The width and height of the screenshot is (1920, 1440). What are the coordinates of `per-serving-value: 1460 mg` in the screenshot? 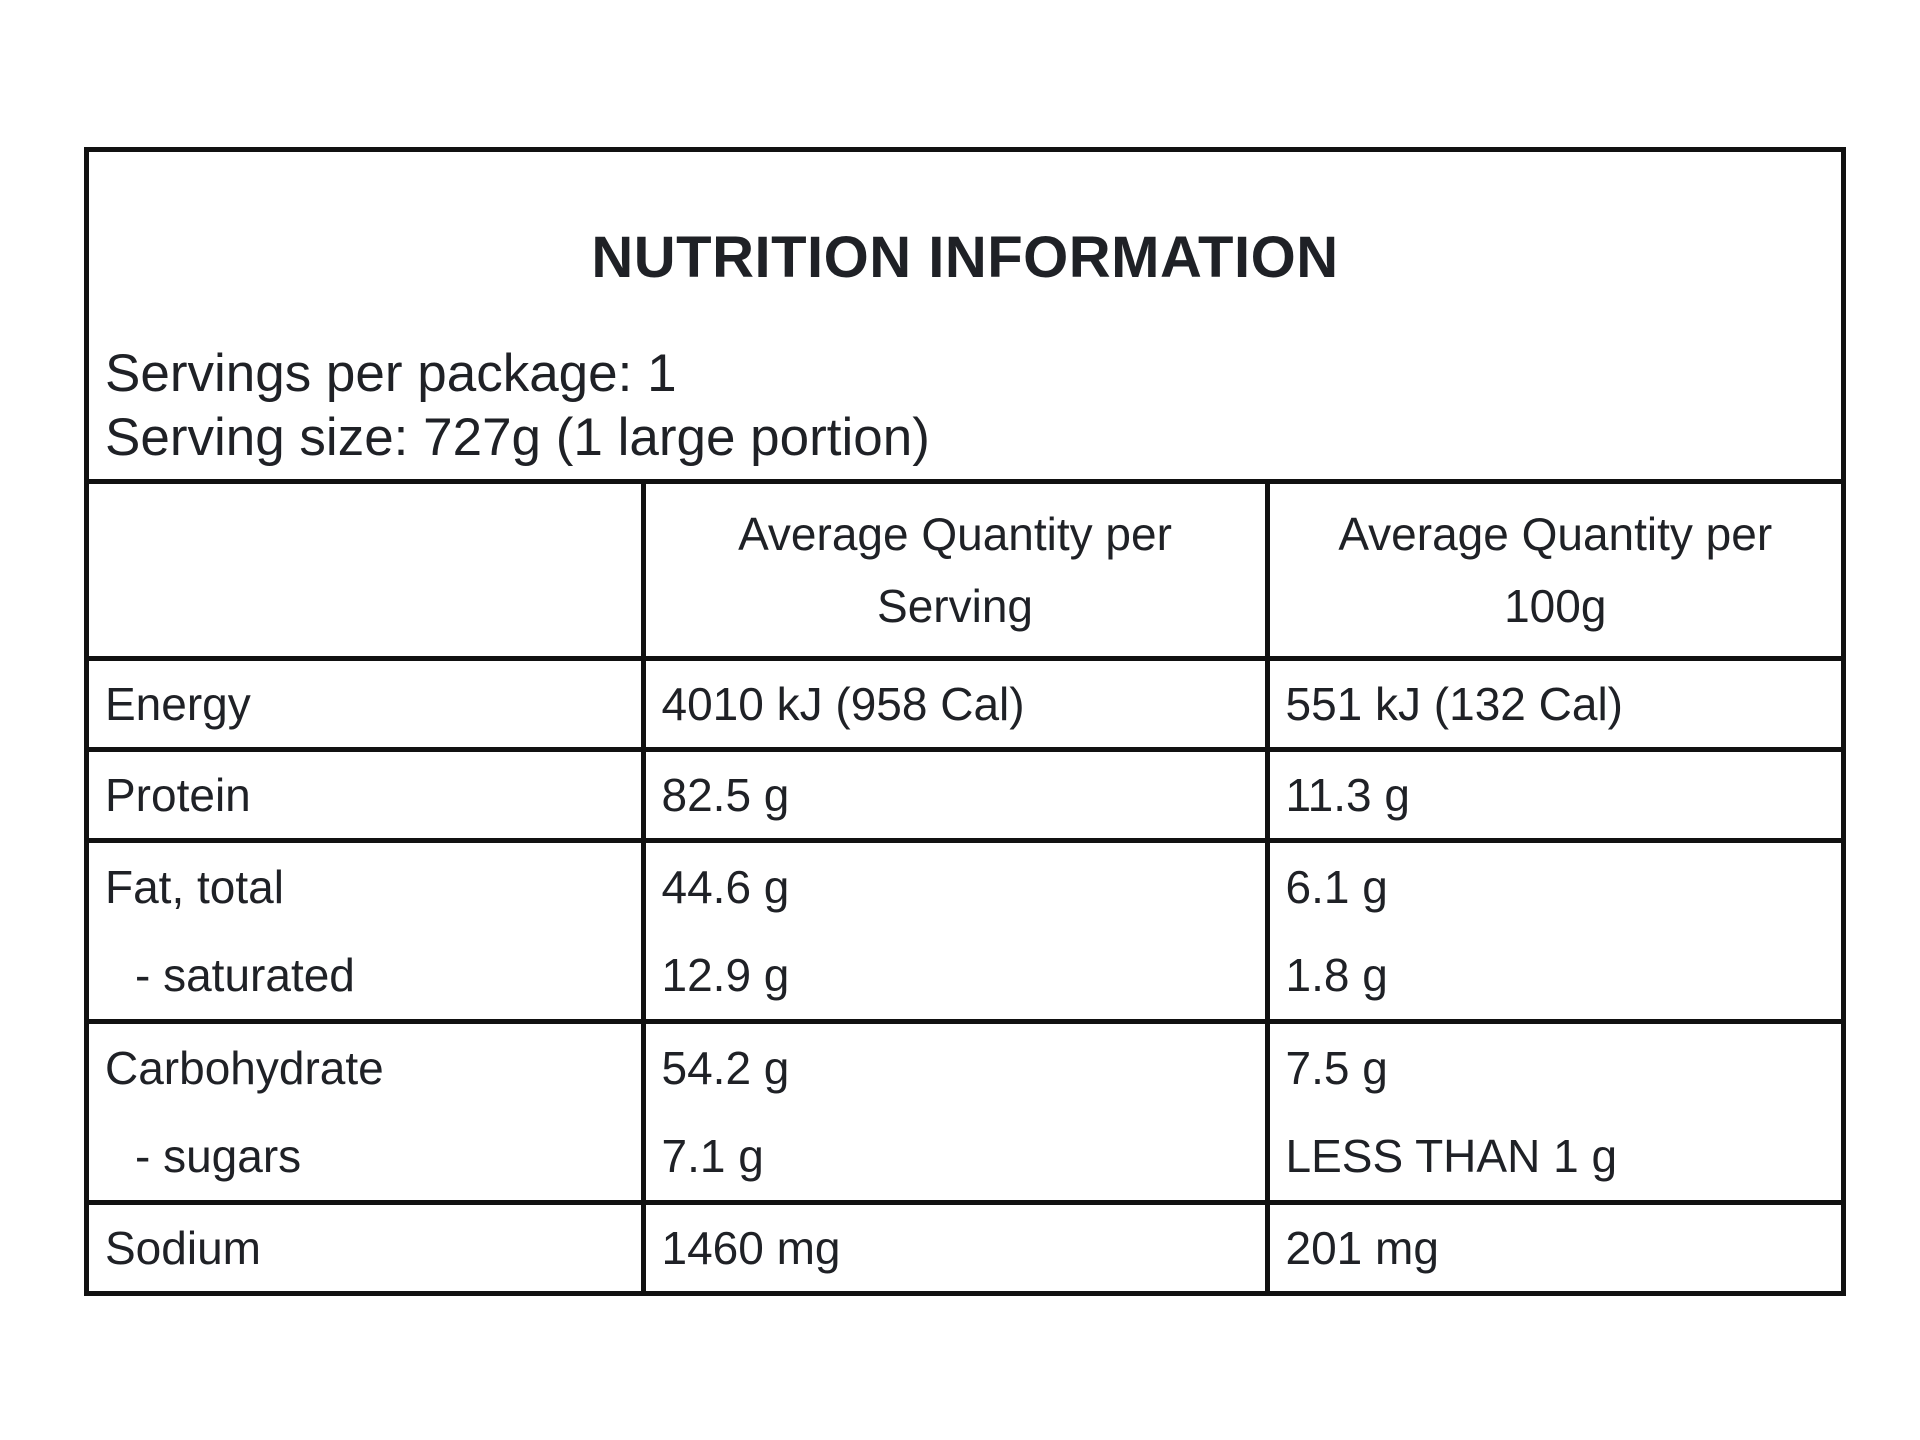 It's located at (953, 1245).